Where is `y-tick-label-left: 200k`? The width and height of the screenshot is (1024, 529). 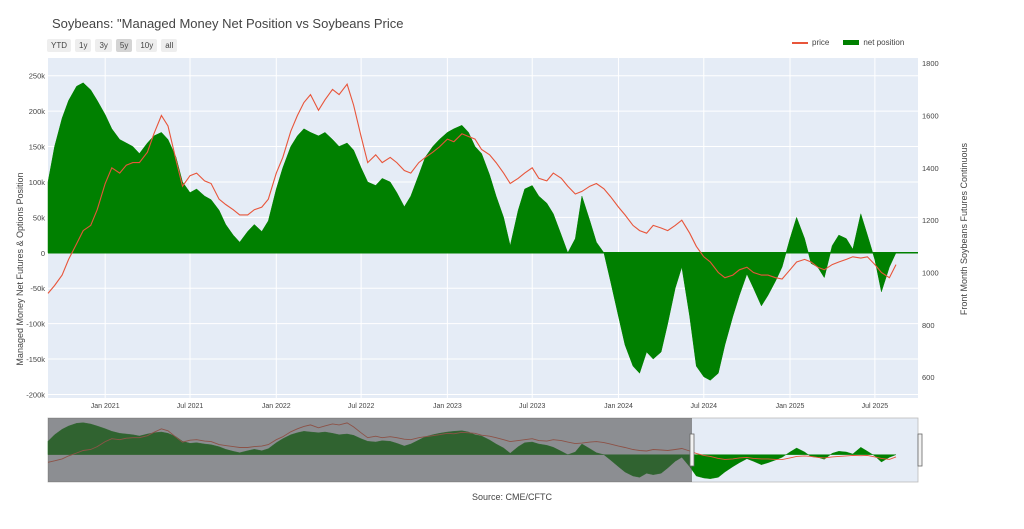
y-tick-label-left: 200k is located at coordinates (37, 111).